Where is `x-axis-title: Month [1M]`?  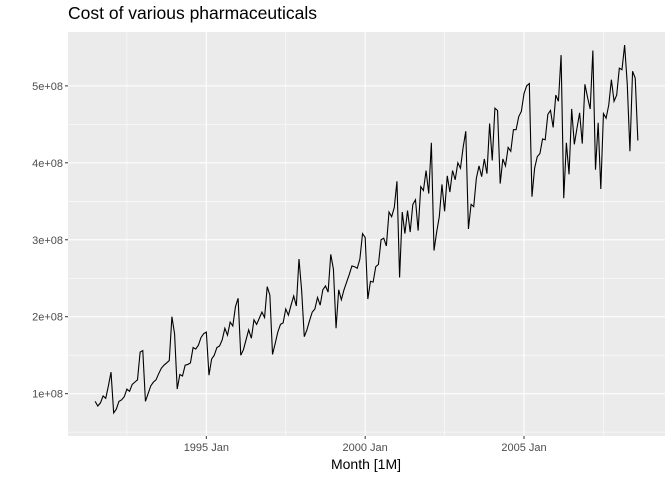
x-axis-title: Month [1M] is located at coordinates (366, 464).